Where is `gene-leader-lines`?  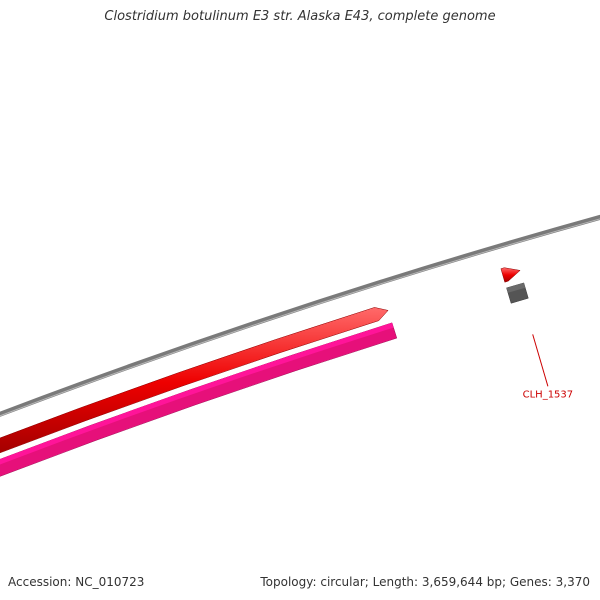
gene-leader-lines is located at coordinates (540, 360).